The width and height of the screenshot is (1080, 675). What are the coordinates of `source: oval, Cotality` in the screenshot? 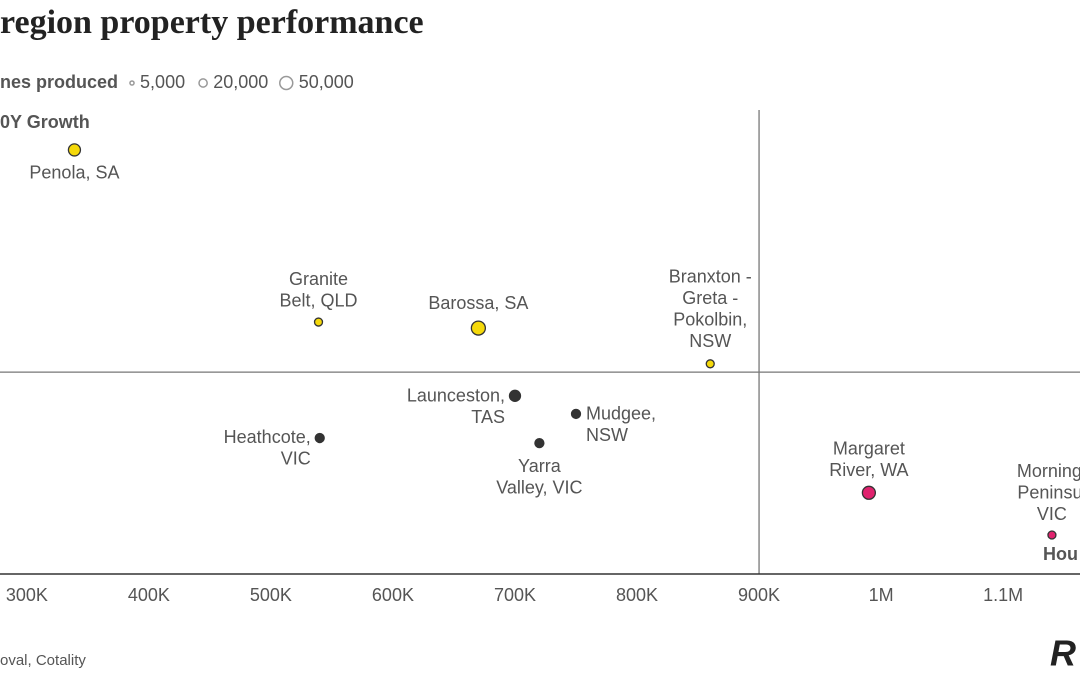 It's located at (43, 660).